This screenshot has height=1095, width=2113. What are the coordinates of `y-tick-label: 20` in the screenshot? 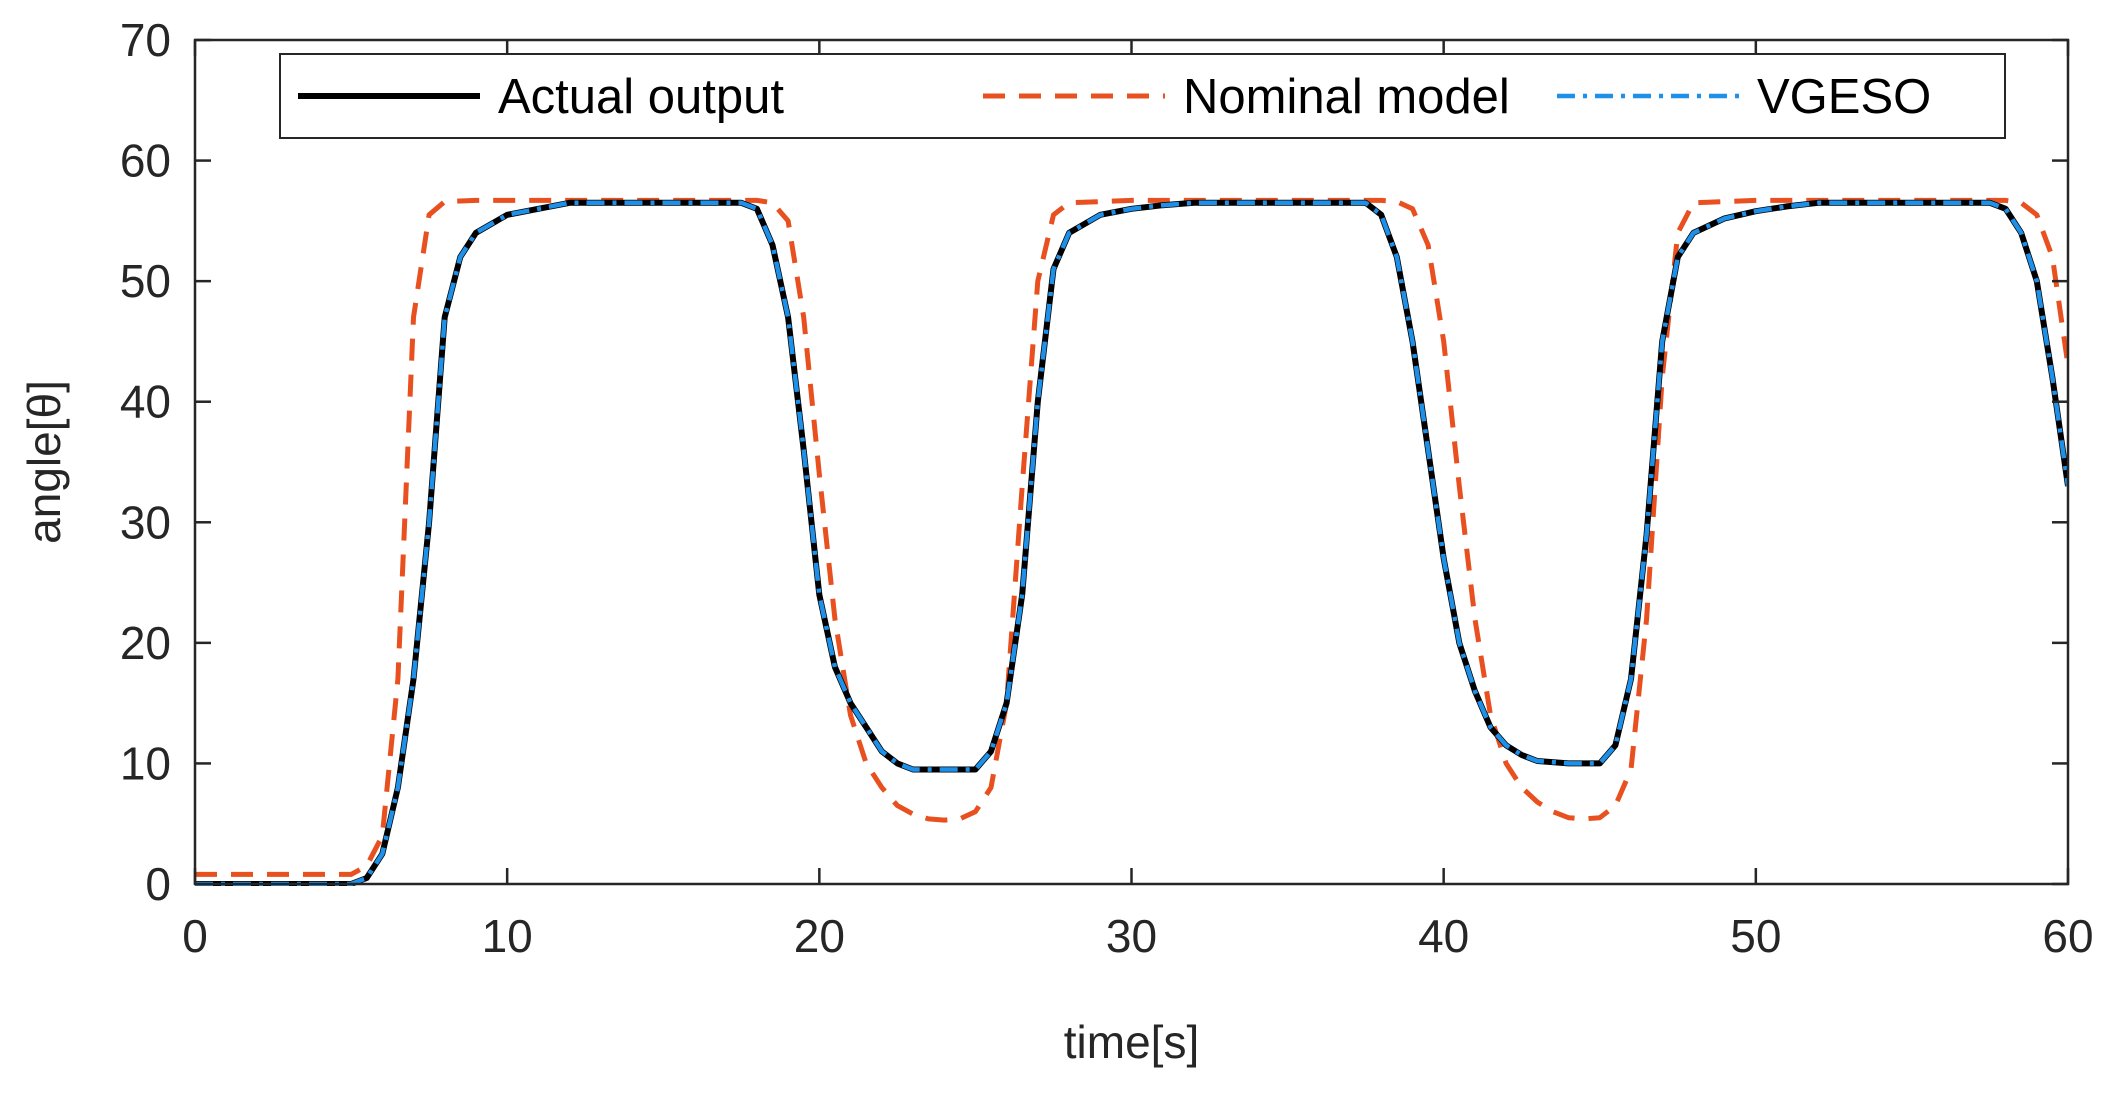 It's located at (145, 643).